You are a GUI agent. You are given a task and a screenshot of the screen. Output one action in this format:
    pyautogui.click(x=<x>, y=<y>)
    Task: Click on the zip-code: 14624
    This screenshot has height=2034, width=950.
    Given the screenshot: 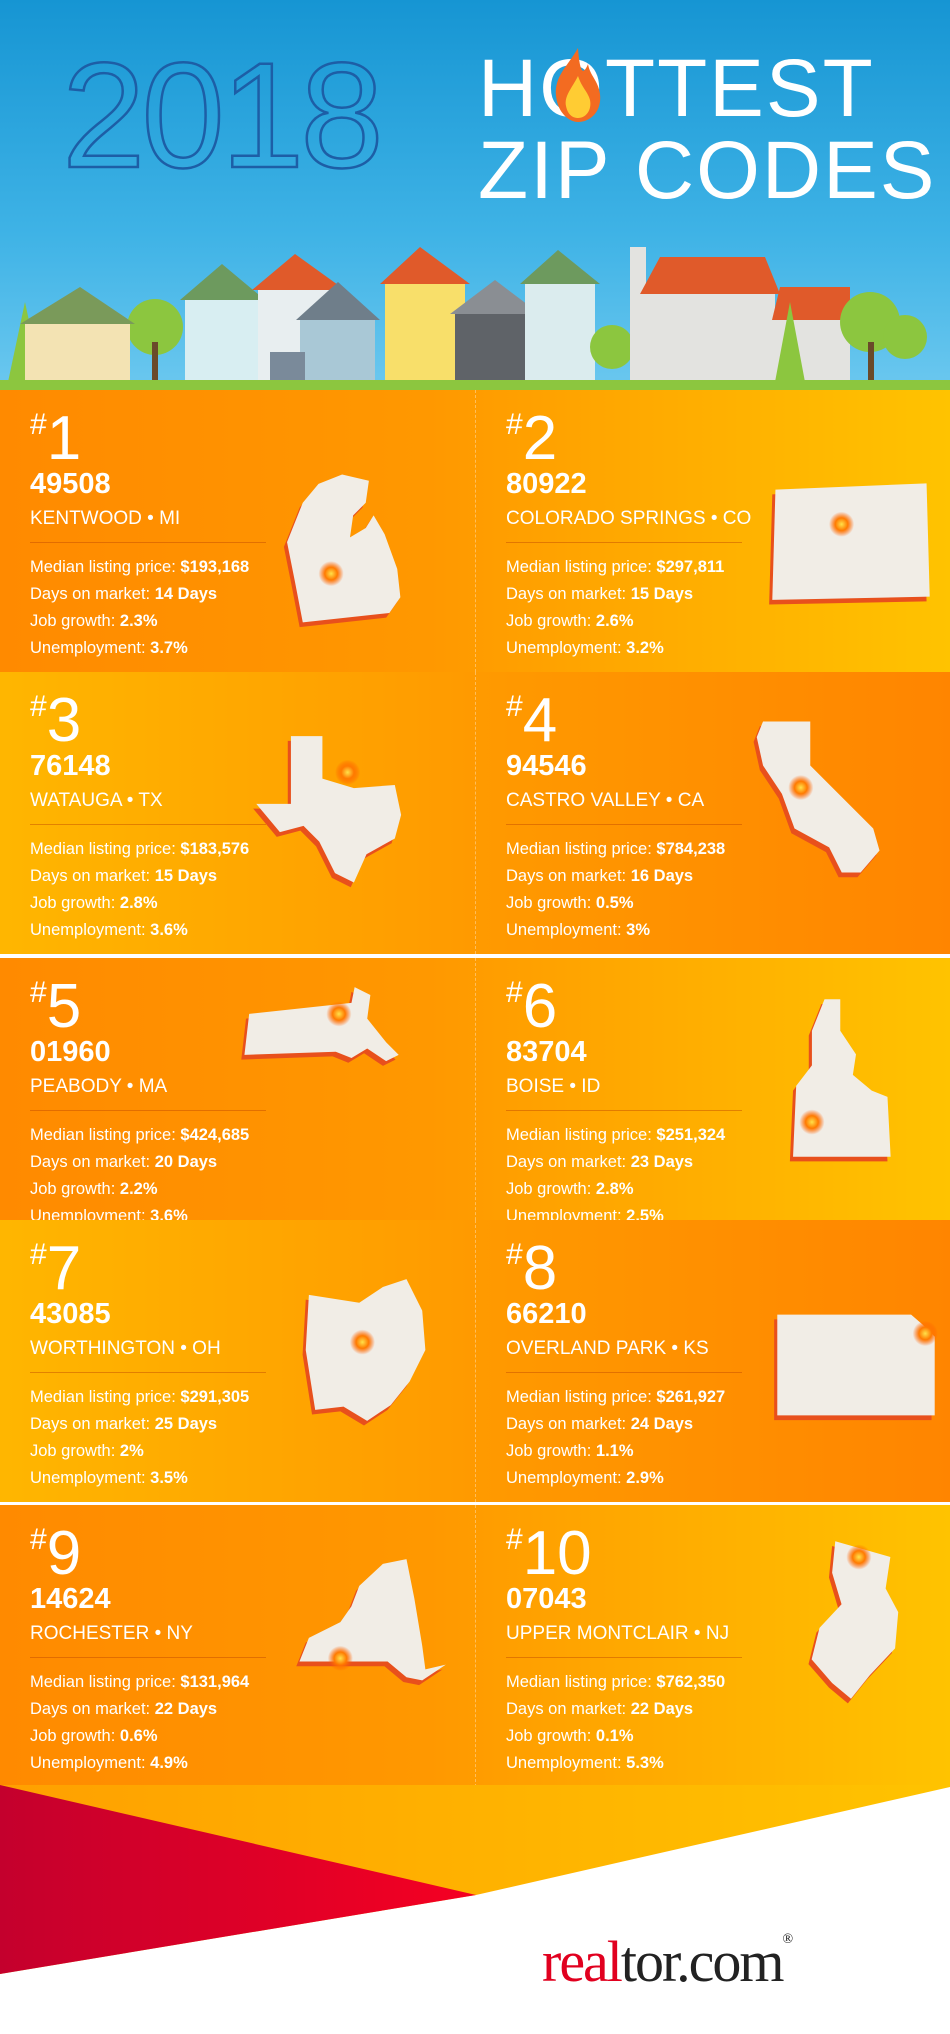 What is the action you would take?
    pyautogui.click(x=70, y=1599)
    